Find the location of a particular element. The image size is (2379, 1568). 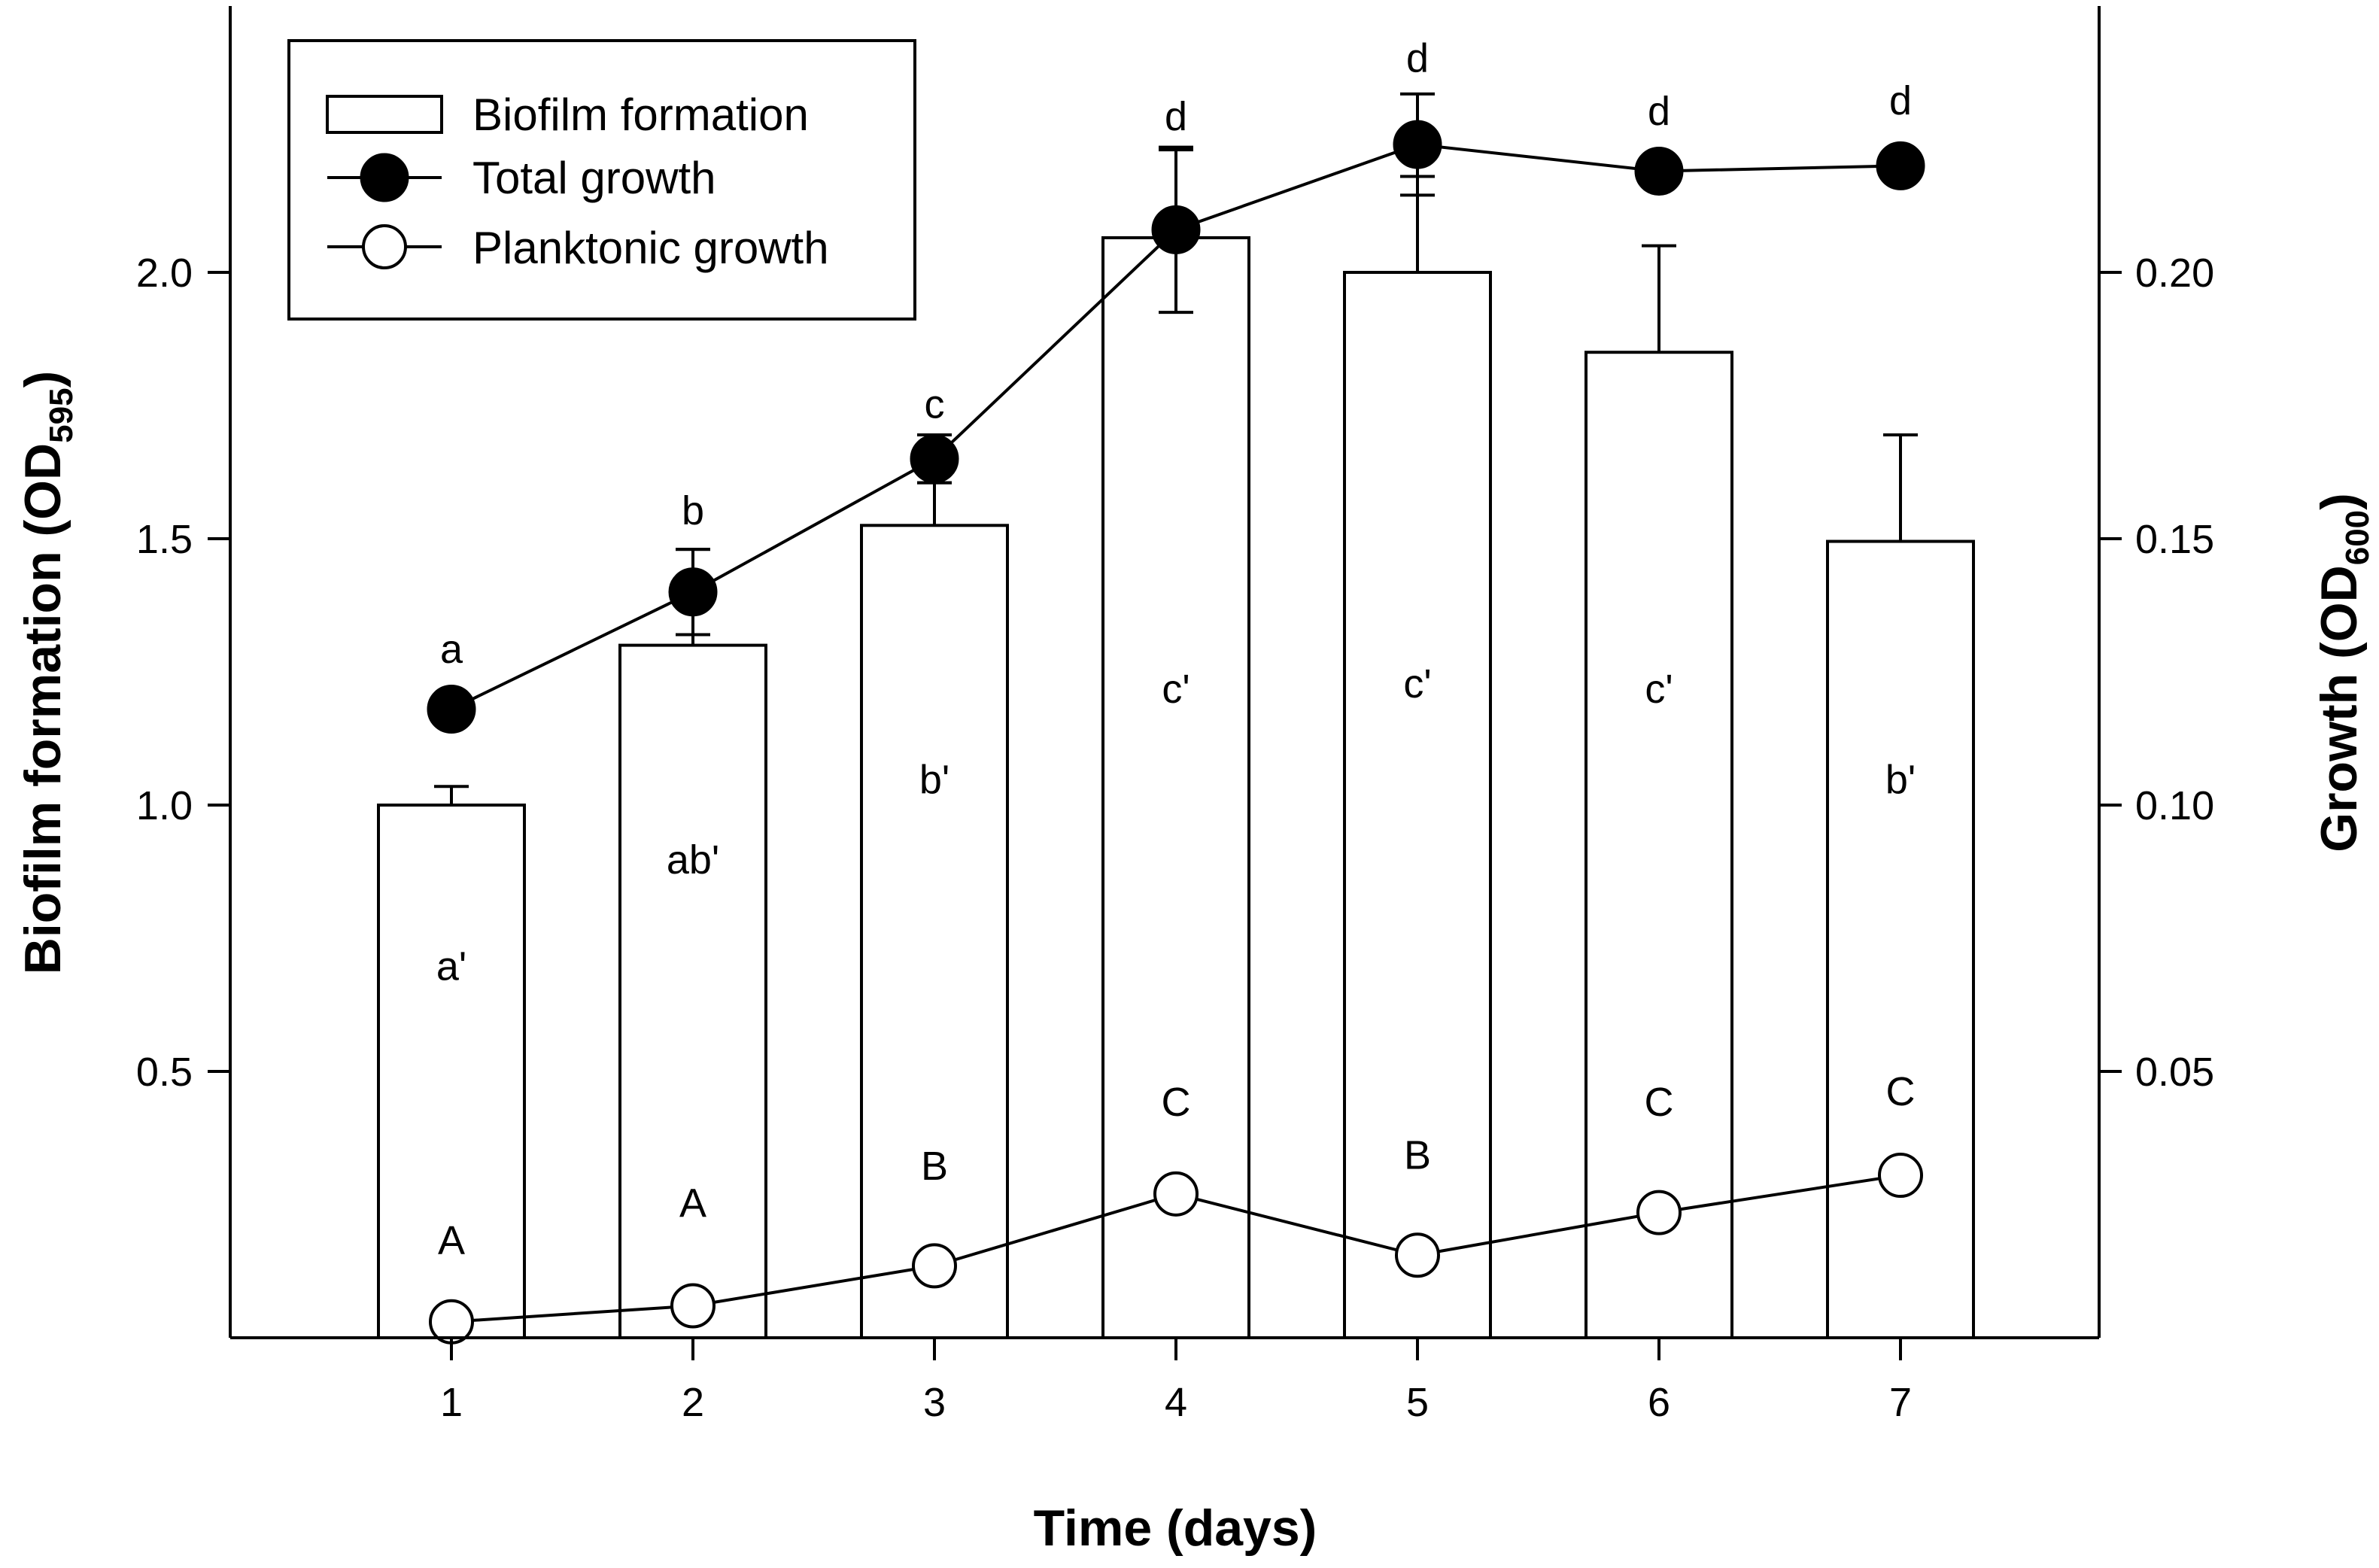

total-letter-1: a is located at coordinates (451, 649).